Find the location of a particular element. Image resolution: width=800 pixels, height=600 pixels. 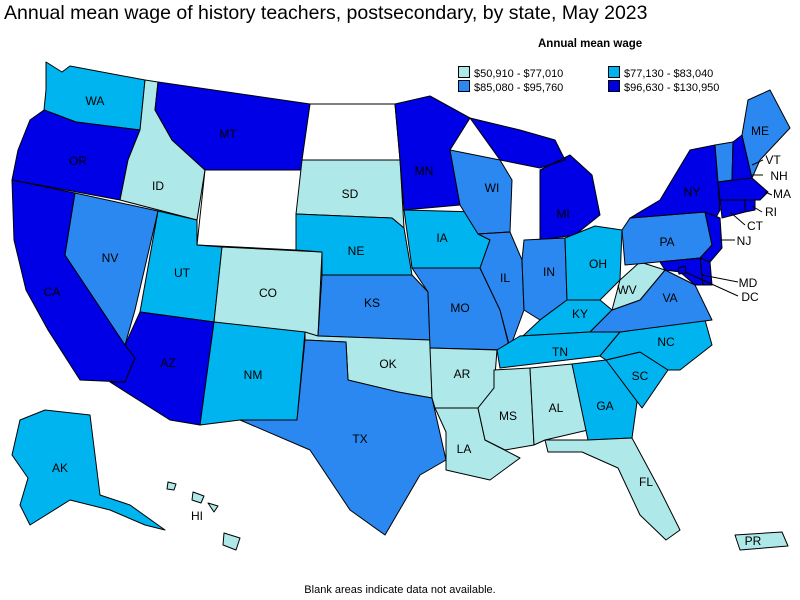

legend-item-tier1: $50,910 - $77,010 is located at coordinates (510, 73).